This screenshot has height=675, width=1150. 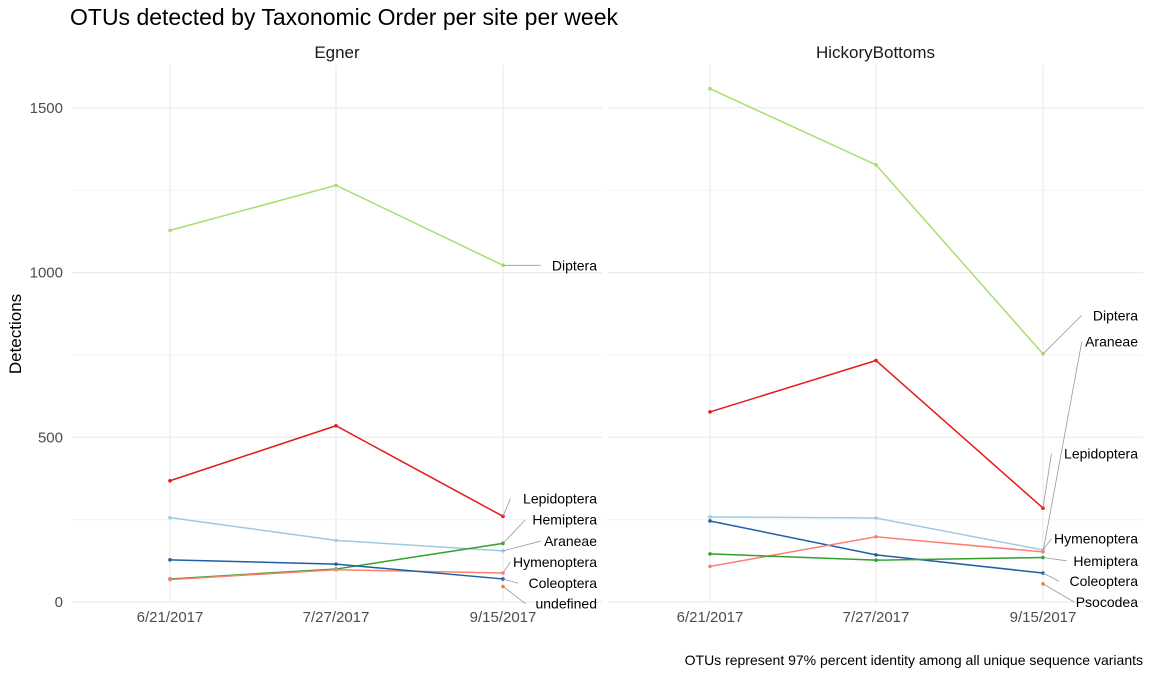 What do you see at coordinates (1062, 335) in the screenshot?
I see `leader-line-diptera` at bounding box center [1062, 335].